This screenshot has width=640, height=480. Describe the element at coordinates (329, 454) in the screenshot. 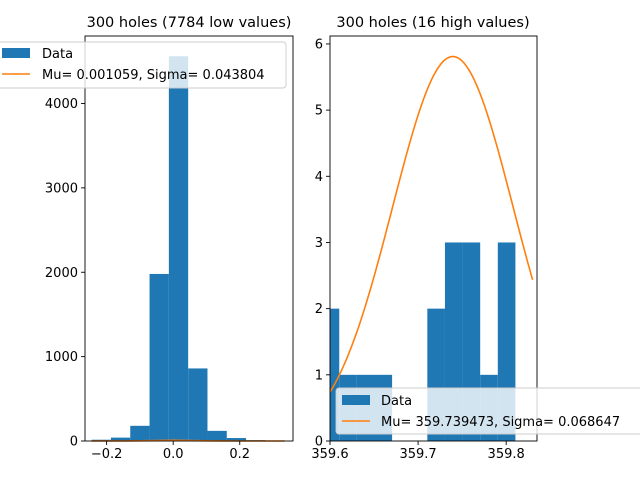

I see `x-tick-label: 359.6` at that location.